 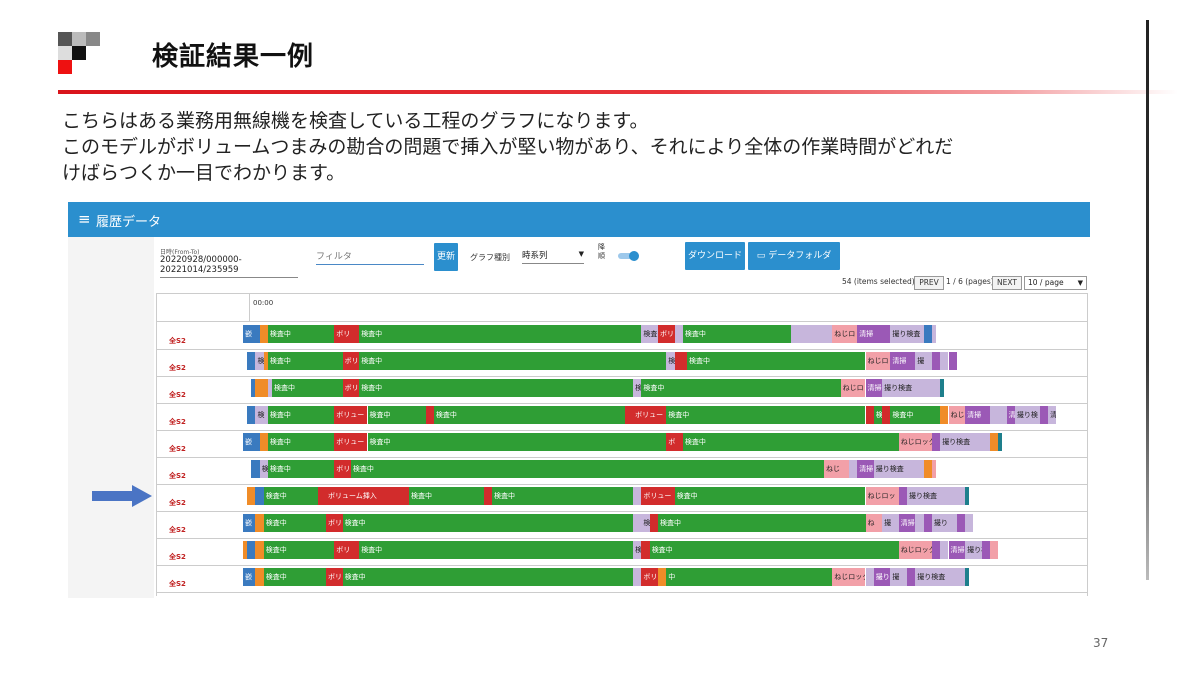 What do you see at coordinates (204, 173) in the screenshot?
I see `body-line: けばらつくか一目でわかります。` at bounding box center [204, 173].